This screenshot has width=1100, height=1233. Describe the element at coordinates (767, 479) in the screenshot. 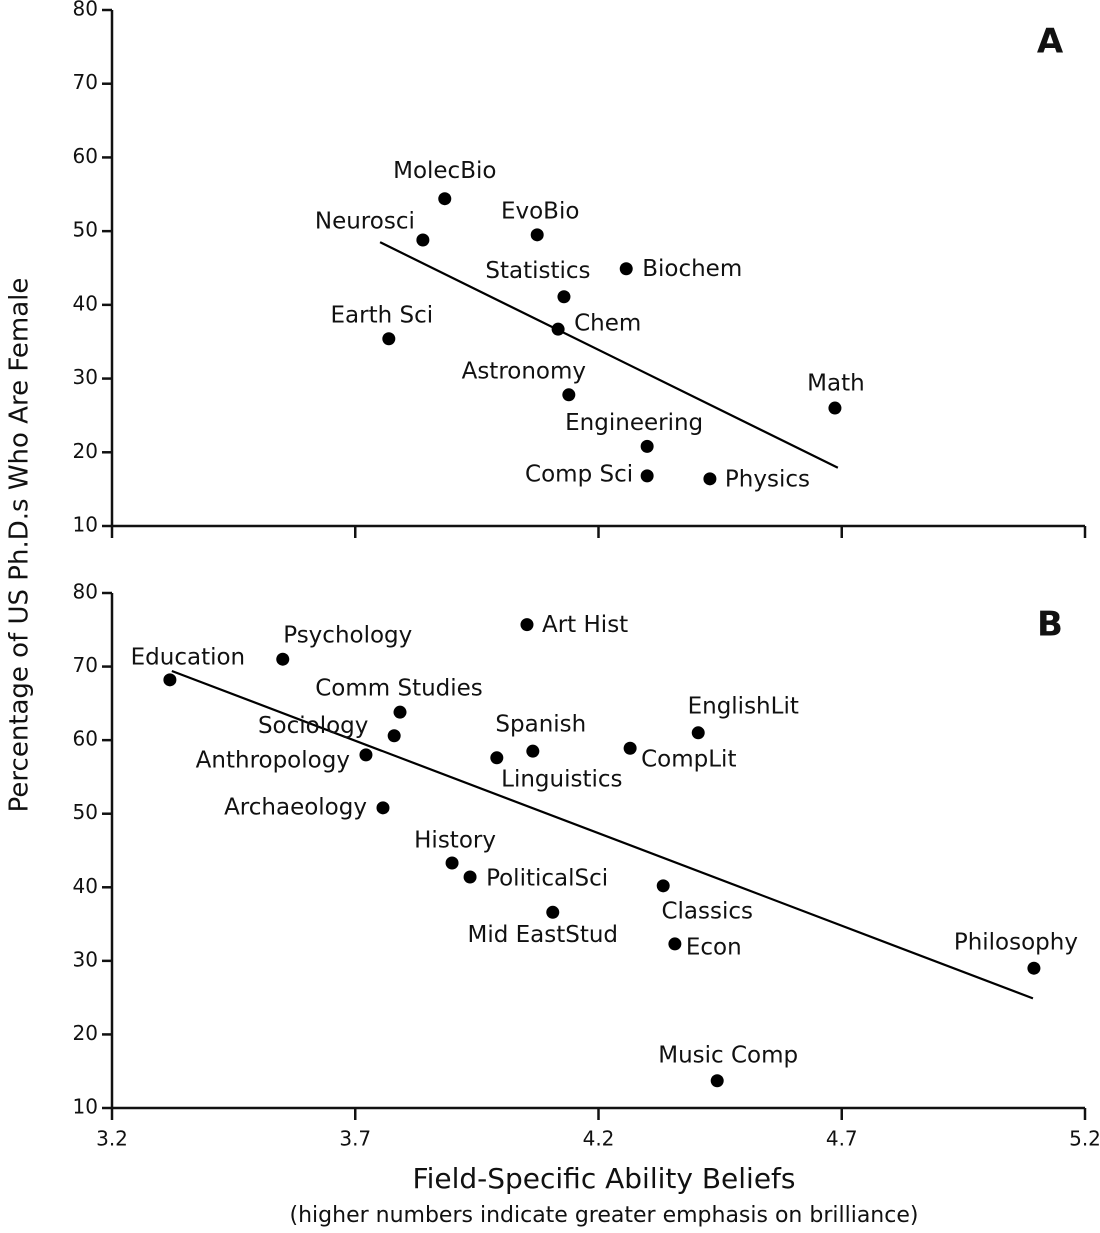

I see `point-label: Physics` at that location.